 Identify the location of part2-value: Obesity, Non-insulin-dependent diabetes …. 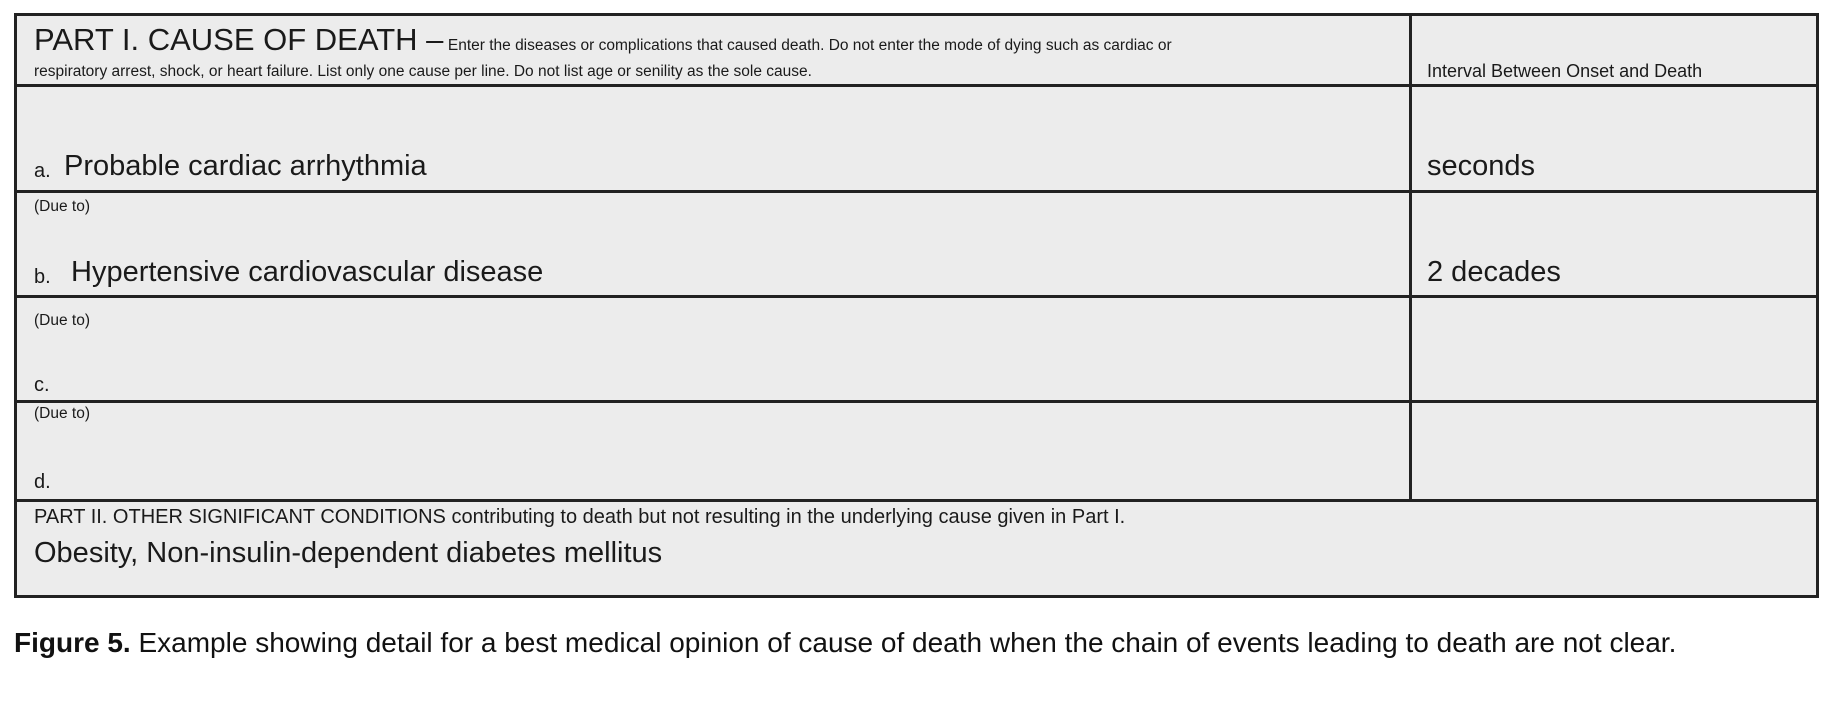
(348, 553).